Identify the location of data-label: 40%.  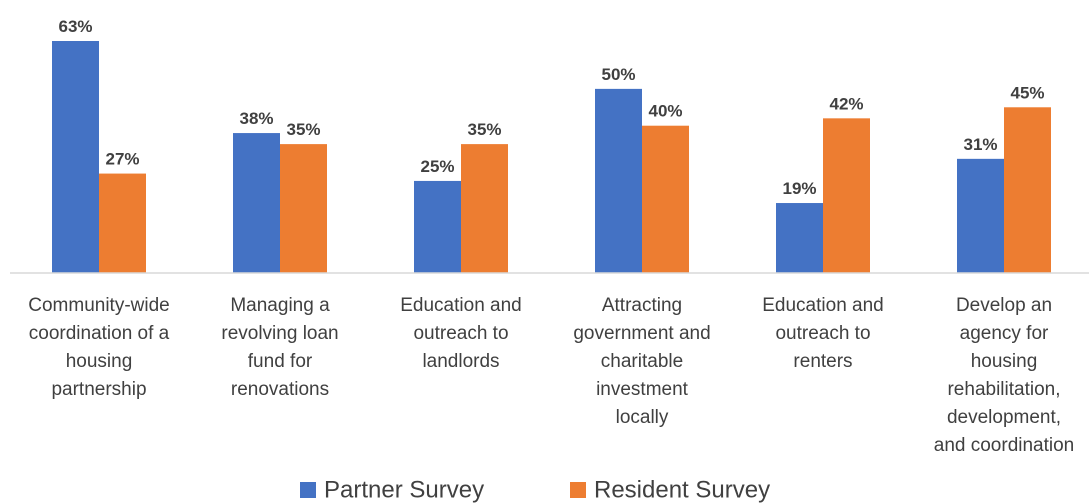
(665, 111).